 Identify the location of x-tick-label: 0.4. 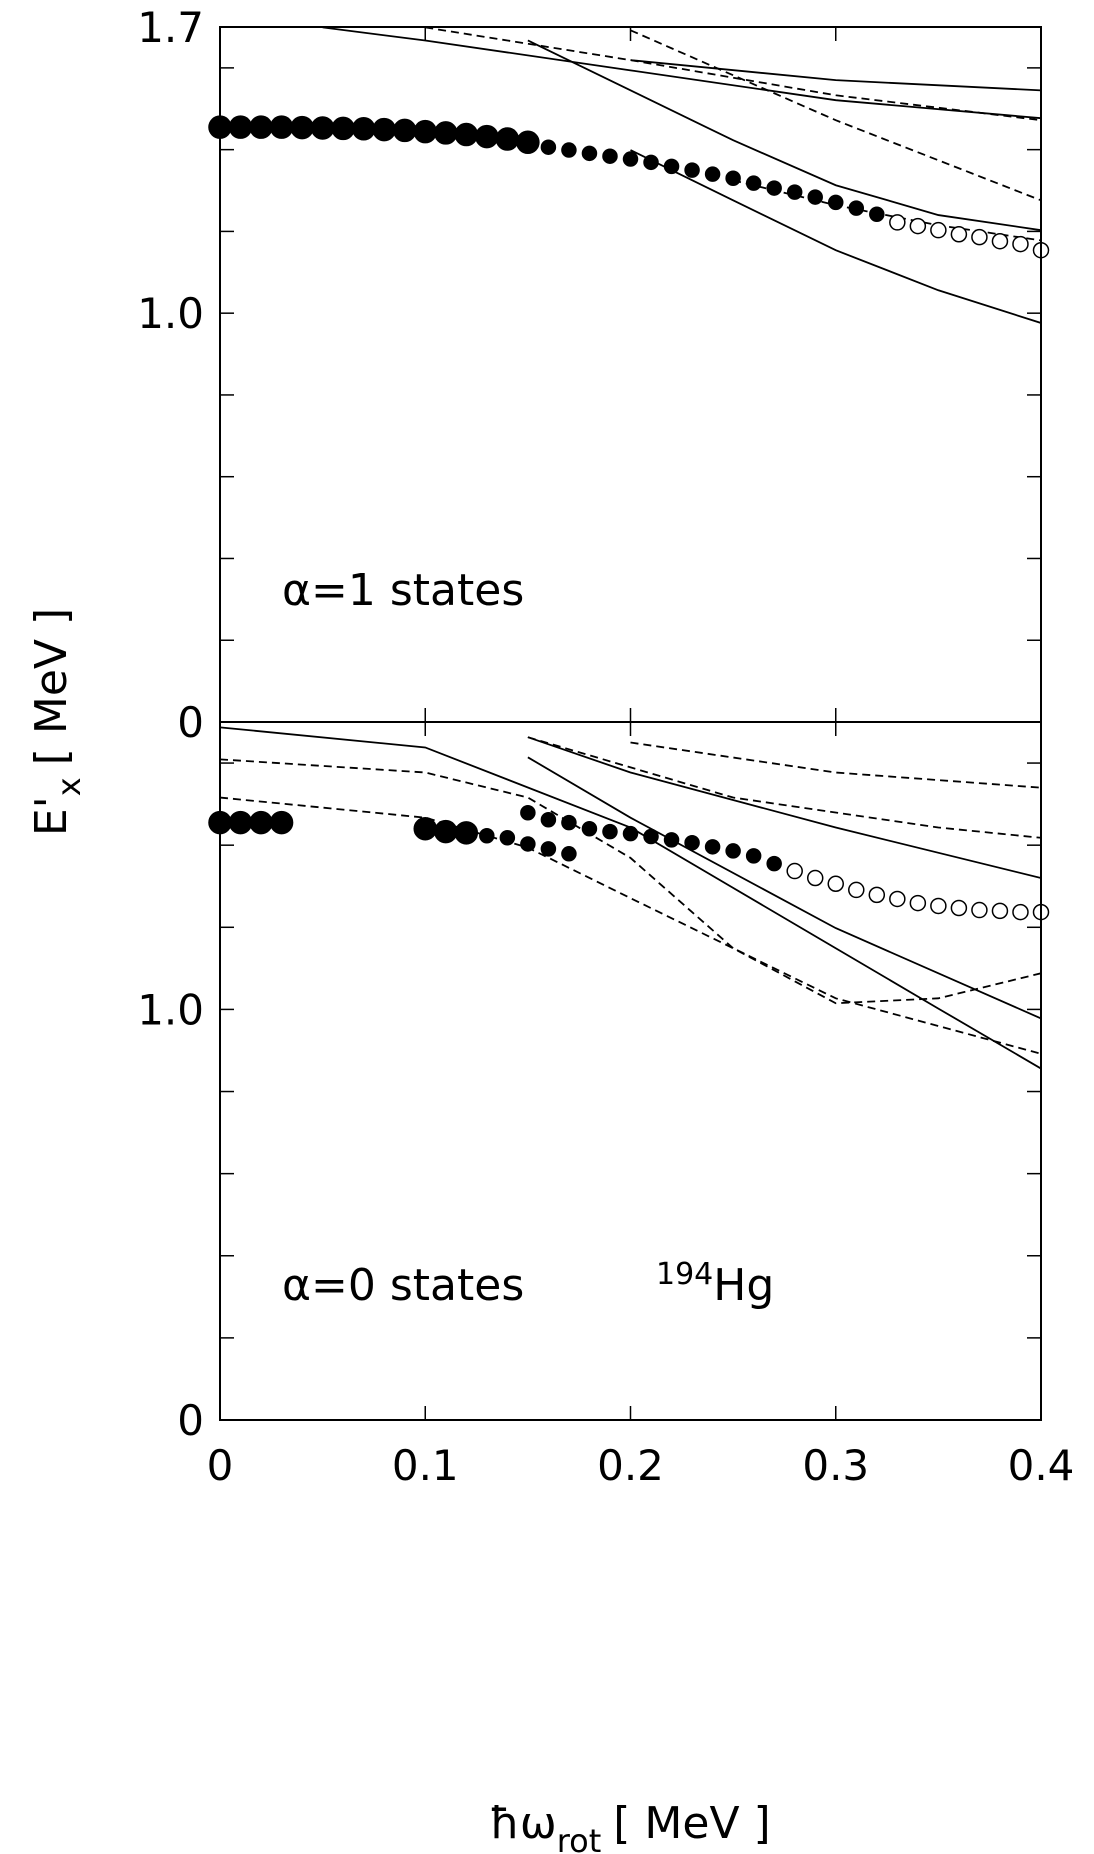
(1041, 1465).